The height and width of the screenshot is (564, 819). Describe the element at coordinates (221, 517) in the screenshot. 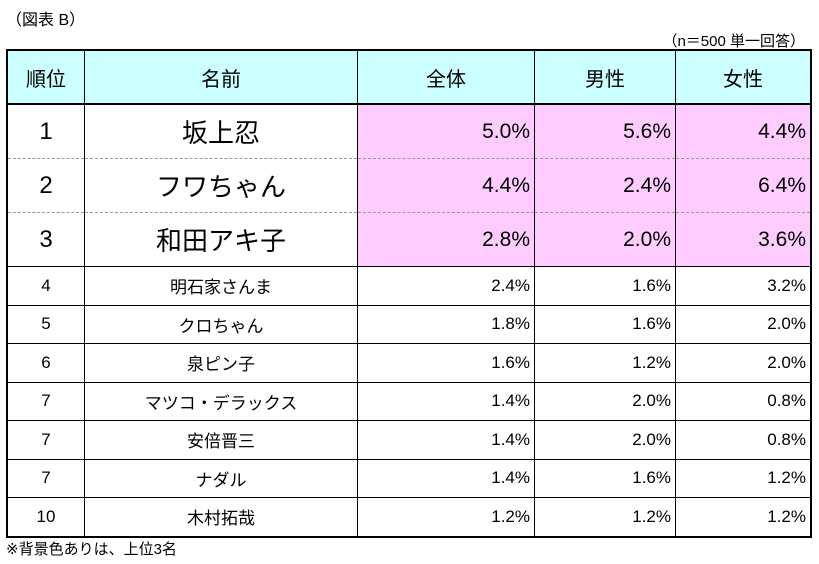

I see `cell-name: 木村拓哉` at that location.